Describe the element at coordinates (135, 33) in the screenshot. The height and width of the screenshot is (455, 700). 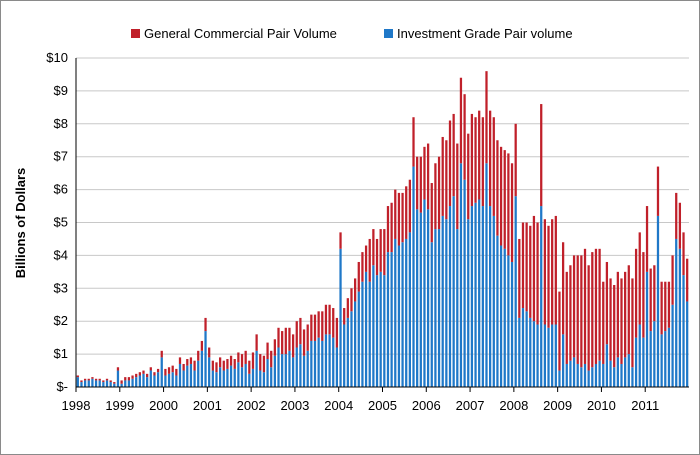
I see `legend-swatch-general-commercial` at that location.